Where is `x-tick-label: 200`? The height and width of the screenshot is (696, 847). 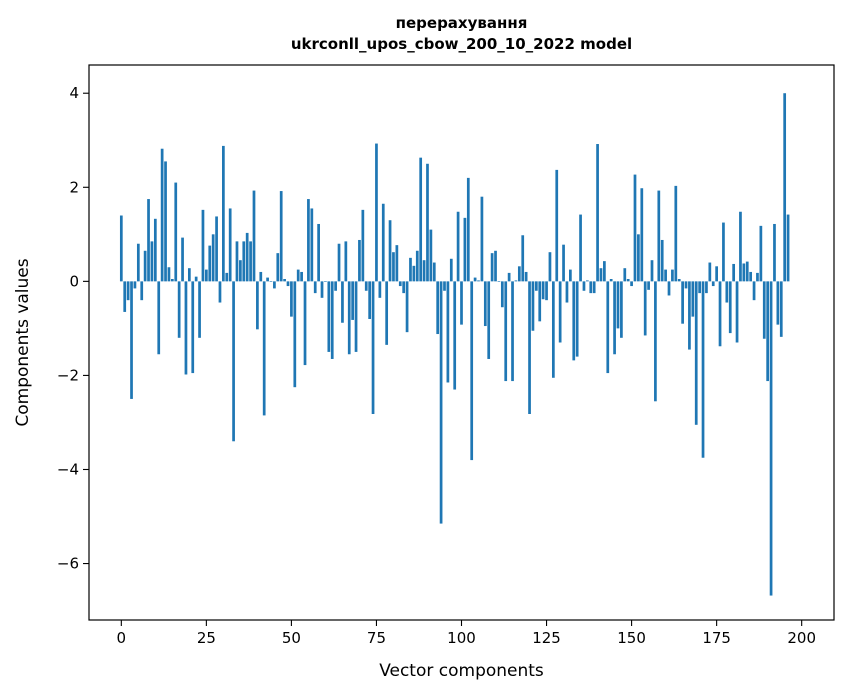 x-tick-label: 200 is located at coordinates (801, 638).